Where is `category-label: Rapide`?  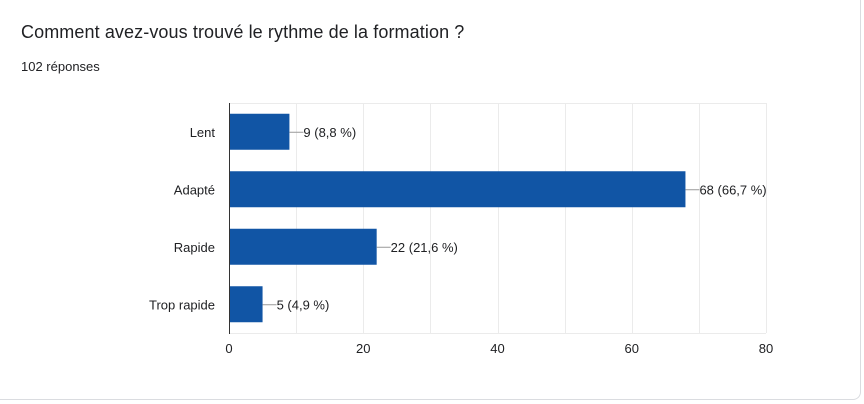
category-label: Rapide is located at coordinates (194, 247).